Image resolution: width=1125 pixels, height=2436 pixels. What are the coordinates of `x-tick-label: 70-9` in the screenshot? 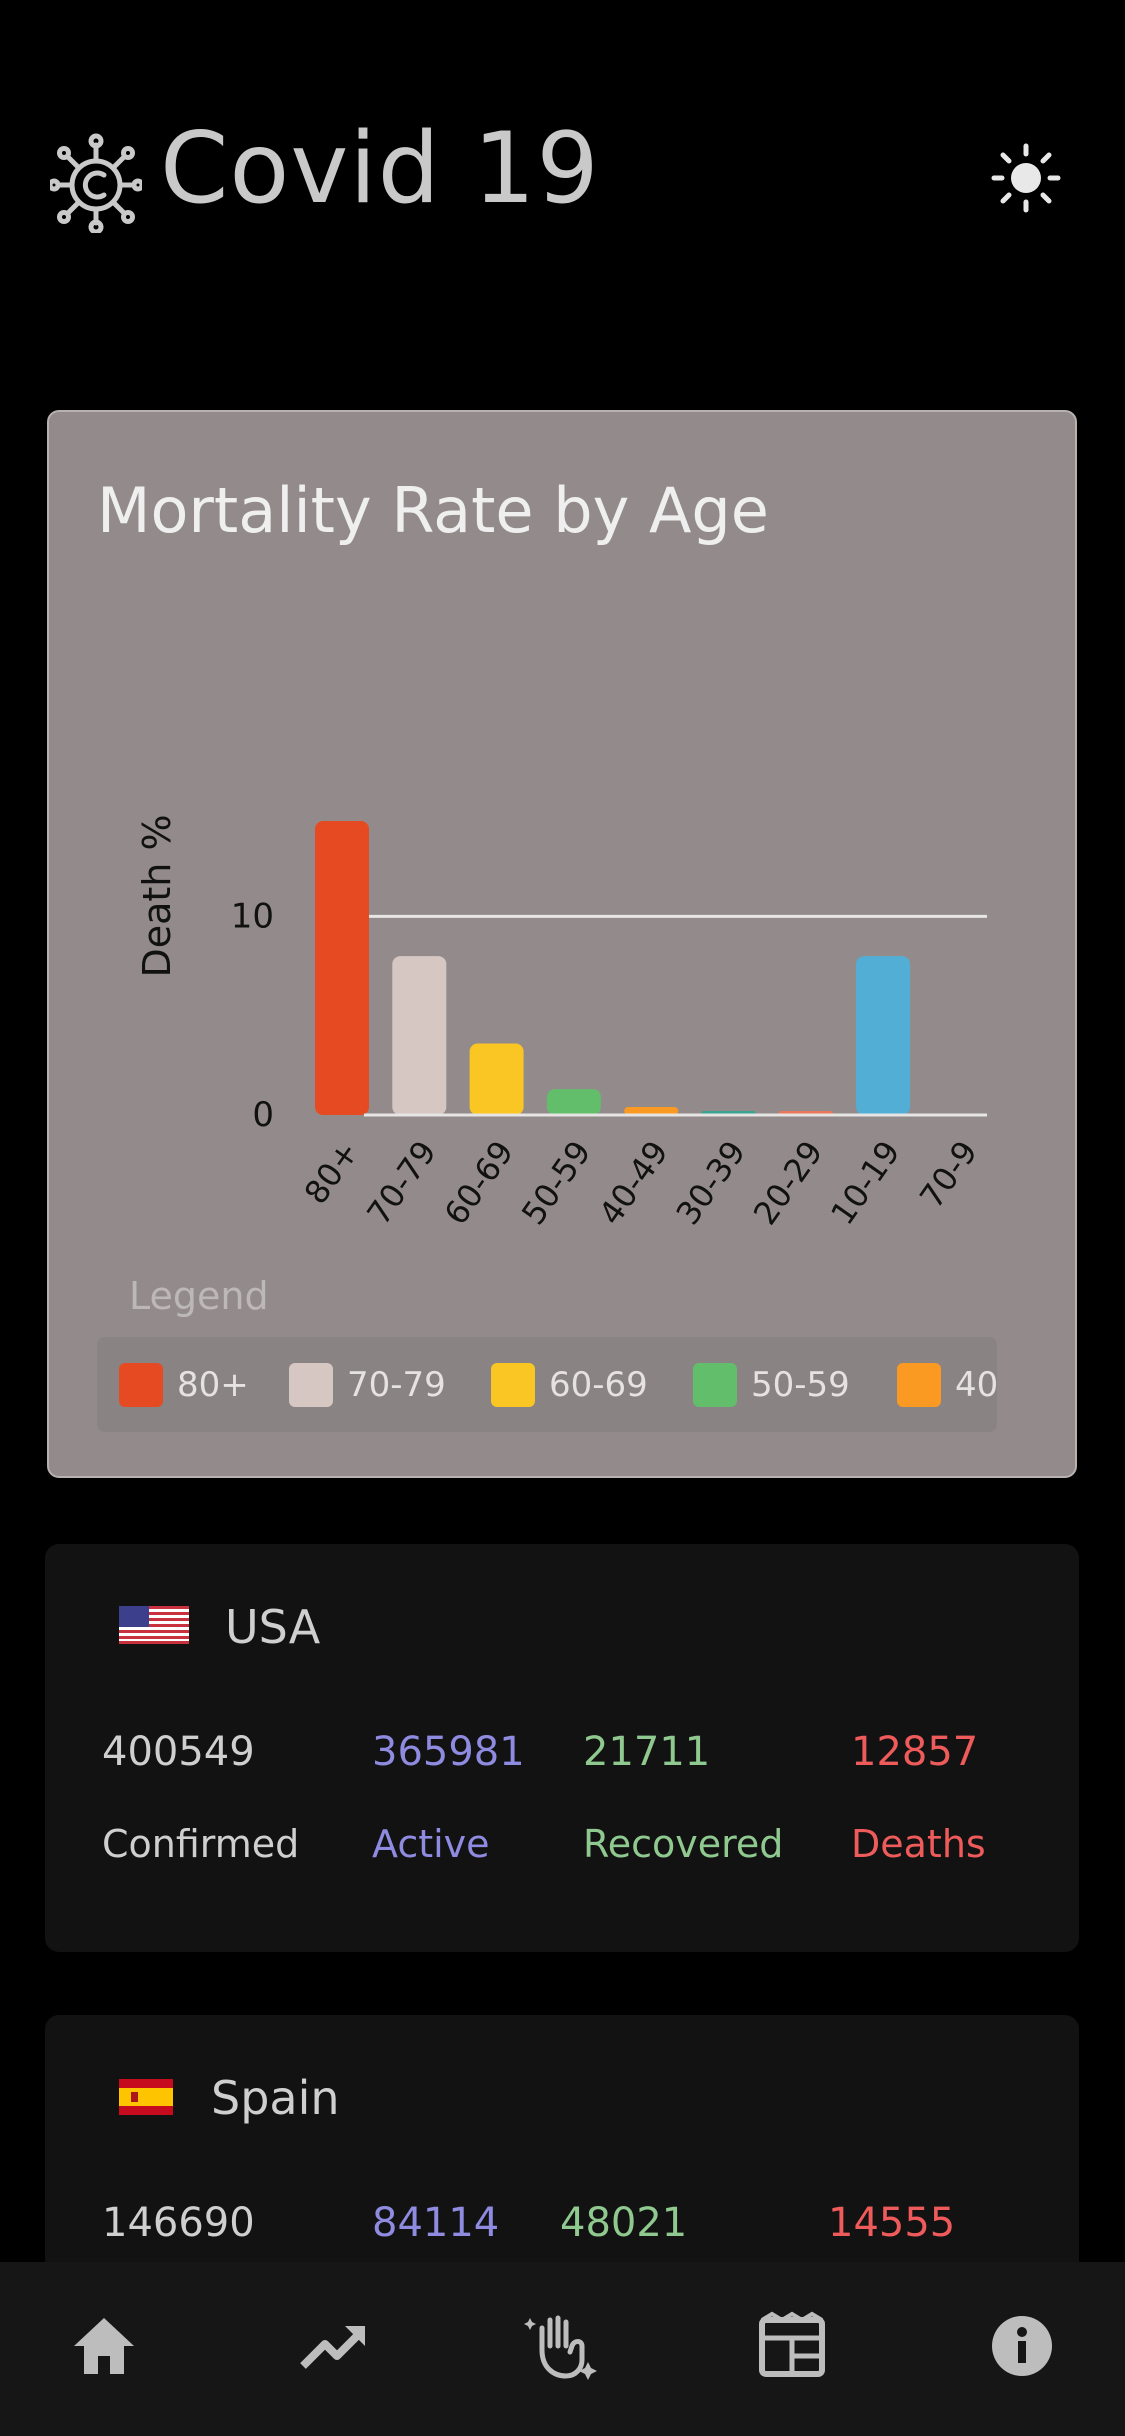 It's located at (948, 1174).